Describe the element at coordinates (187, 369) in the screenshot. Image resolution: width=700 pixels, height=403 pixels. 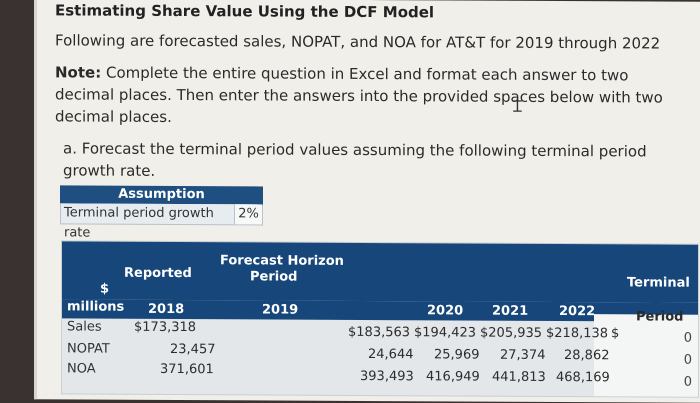
I see `noa-reported: 371,601` at that location.